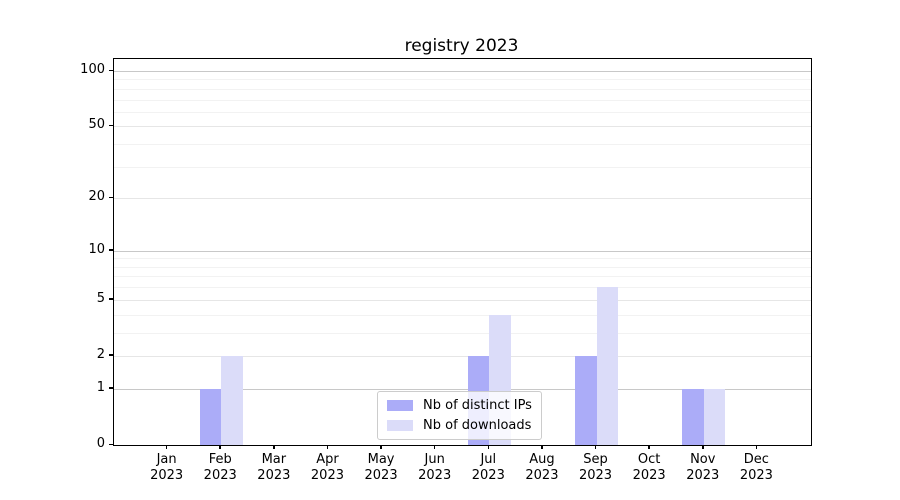 This screenshot has height=500, width=900. I want to click on x-tick-label: Sep 2023, so click(595, 467).